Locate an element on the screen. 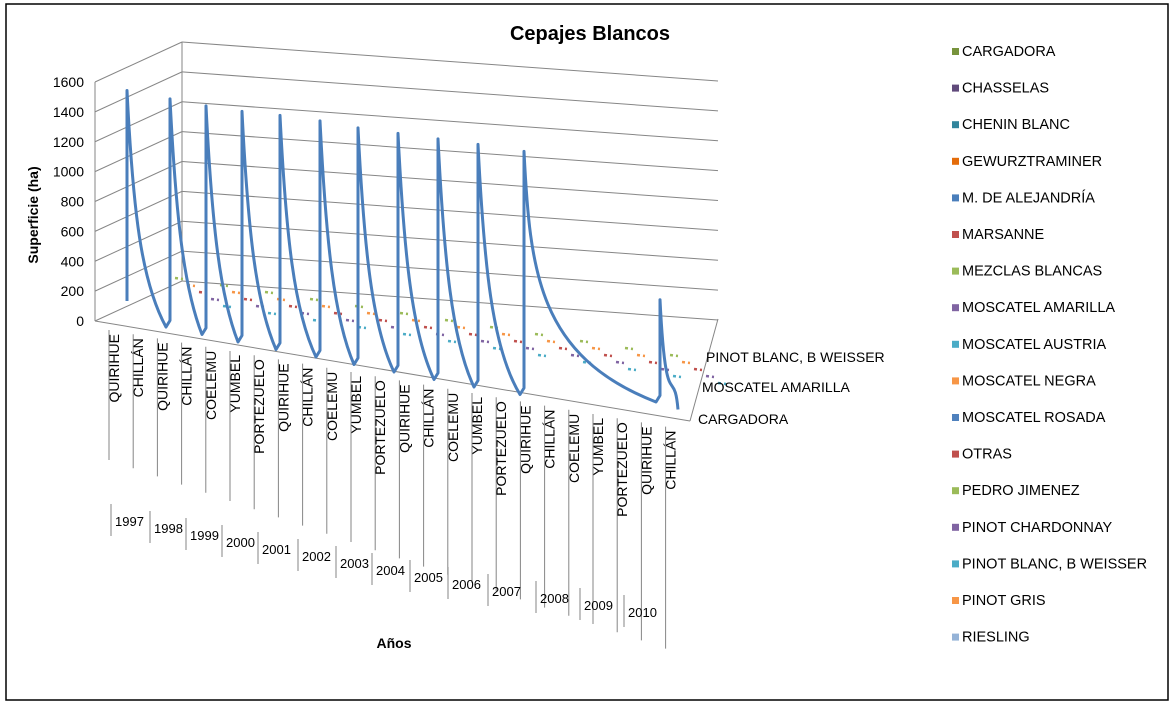 The width and height of the screenshot is (1172, 704). legend-label: GEWURZTRAMINER is located at coordinates (1032, 162).